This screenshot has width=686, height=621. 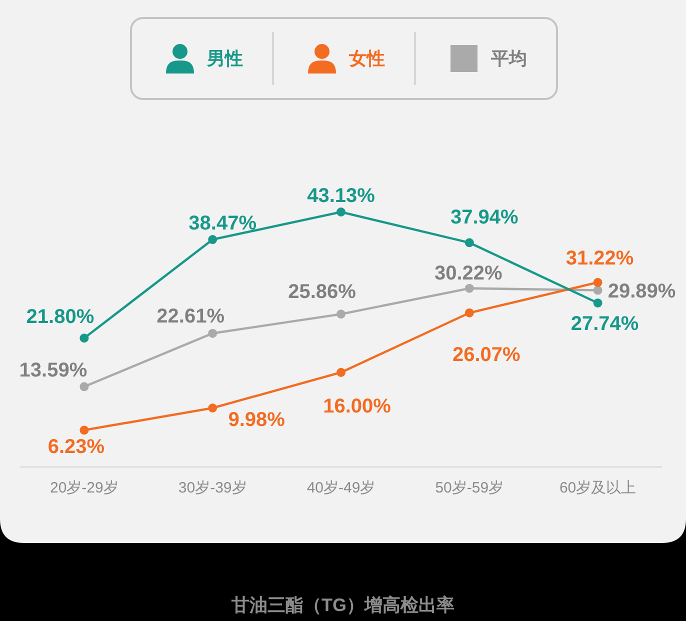 What do you see at coordinates (597, 488) in the screenshot?
I see `x-tick-label: 60岁及以上` at bounding box center [597, 488].